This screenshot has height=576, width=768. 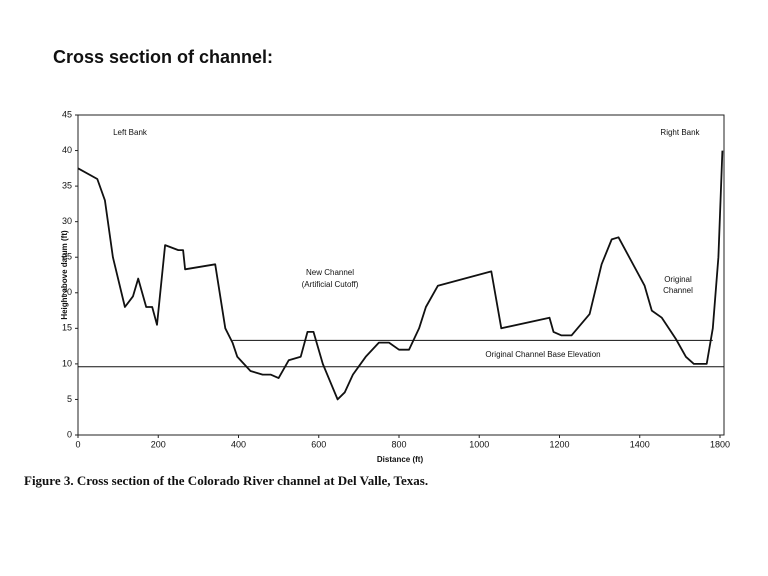 I want to click on x-tick-label: 200, so click(x=158, y=444).